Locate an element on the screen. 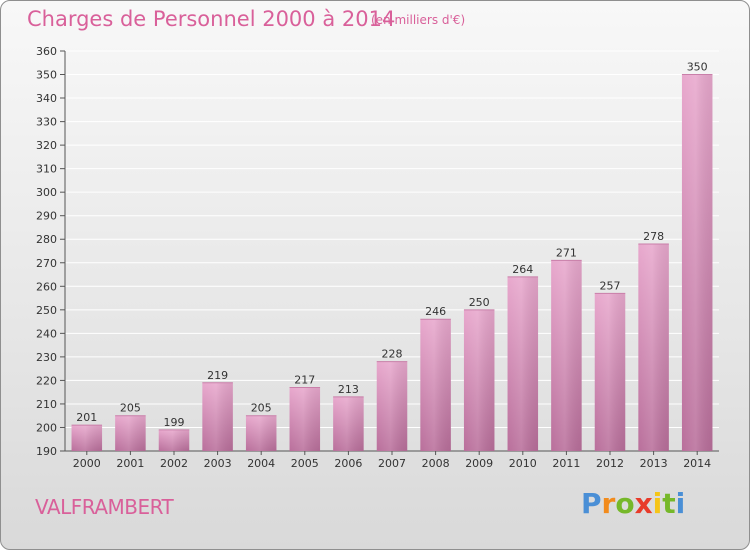 The image size is (750, 550). data-label: 264 is located at coordinates (522, 269).